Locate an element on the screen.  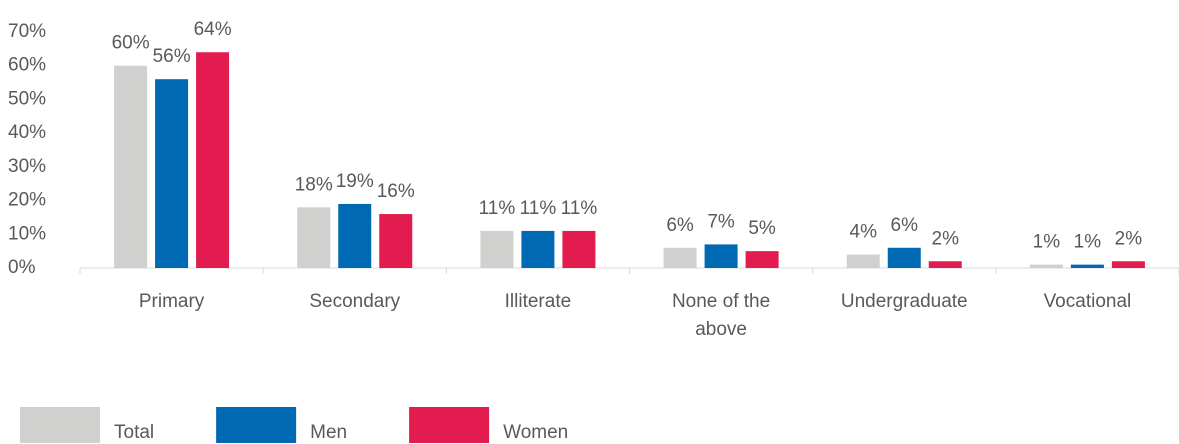
data-label: 56% is located at coordinates (172, 56).